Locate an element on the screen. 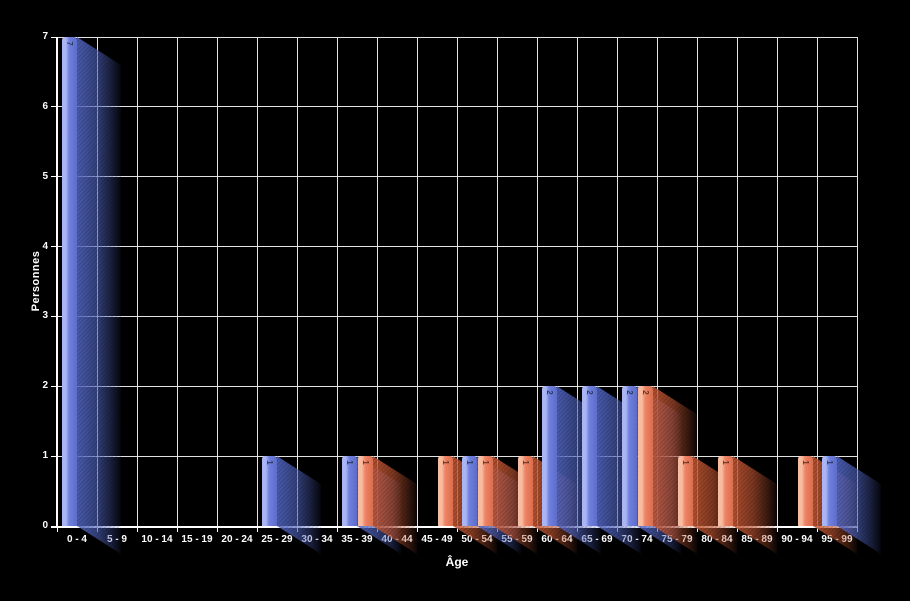 The height and width of the screenshot is (601, 910). x-tick-label: 10 - 14 is located at coordinates (157, 539).